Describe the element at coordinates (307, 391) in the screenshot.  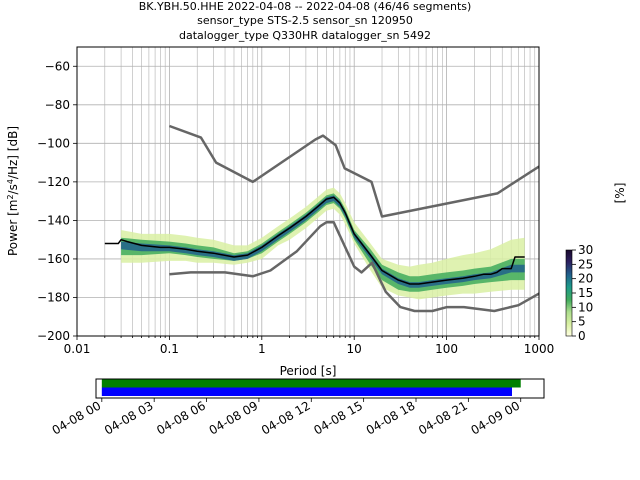
I see `timeline-bar-psd` at that location.